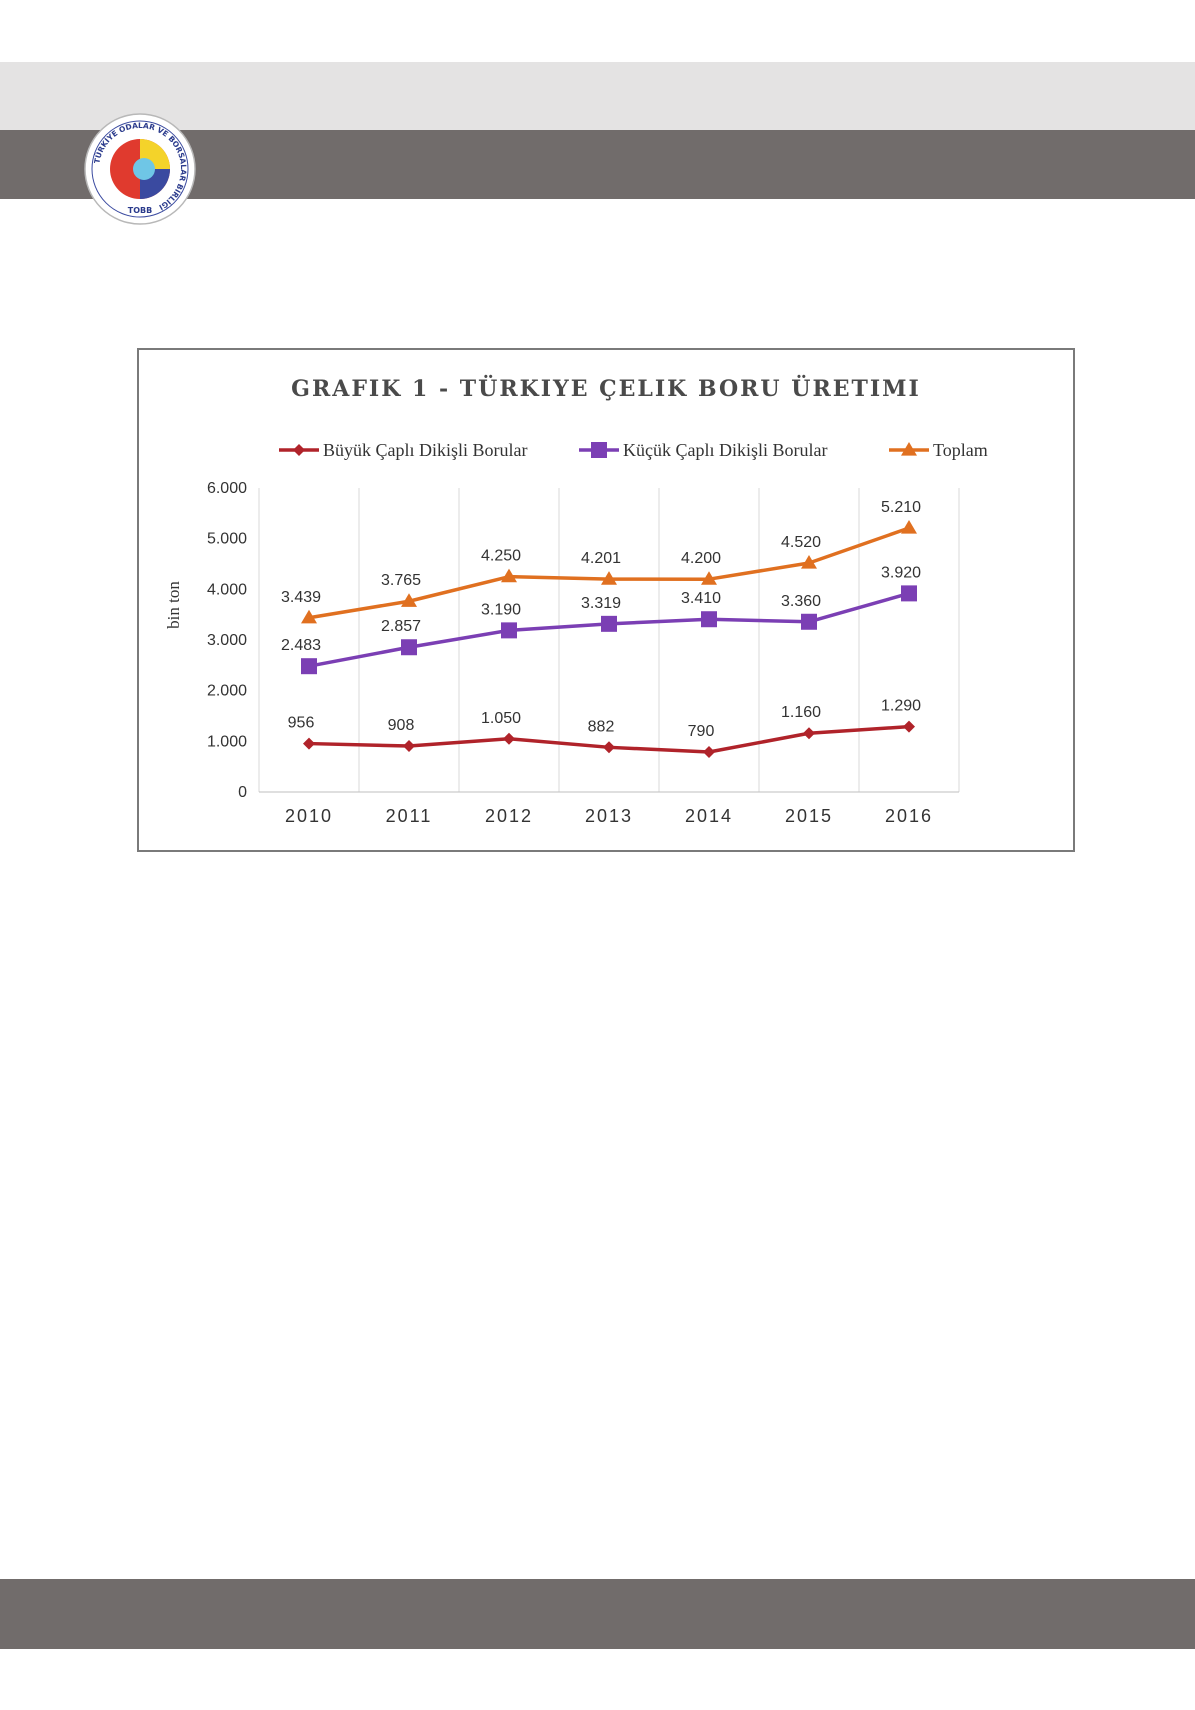 This screenshot has height=1710, width=1195. What do you see at coordinates (597, 96) in the screenshot?
I see `header-band-light` at bounding box center [597, 96].